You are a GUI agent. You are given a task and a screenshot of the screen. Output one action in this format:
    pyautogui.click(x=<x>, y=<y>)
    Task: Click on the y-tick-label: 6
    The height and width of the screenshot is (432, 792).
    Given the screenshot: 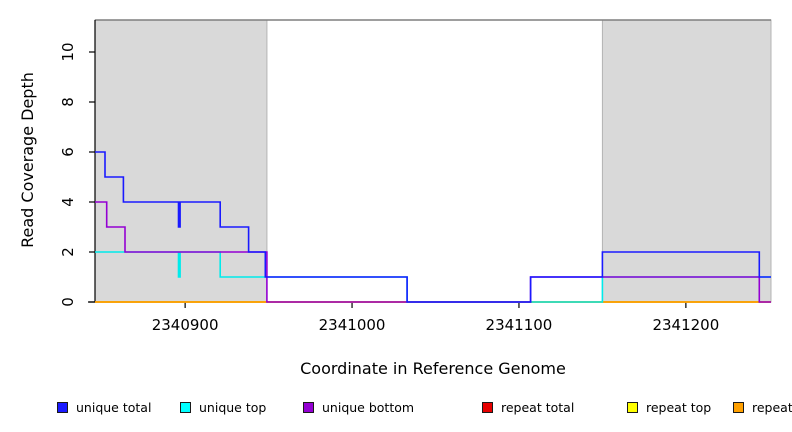 What is the action you would take?
    pyautogui.click(x=68, y=152)
    